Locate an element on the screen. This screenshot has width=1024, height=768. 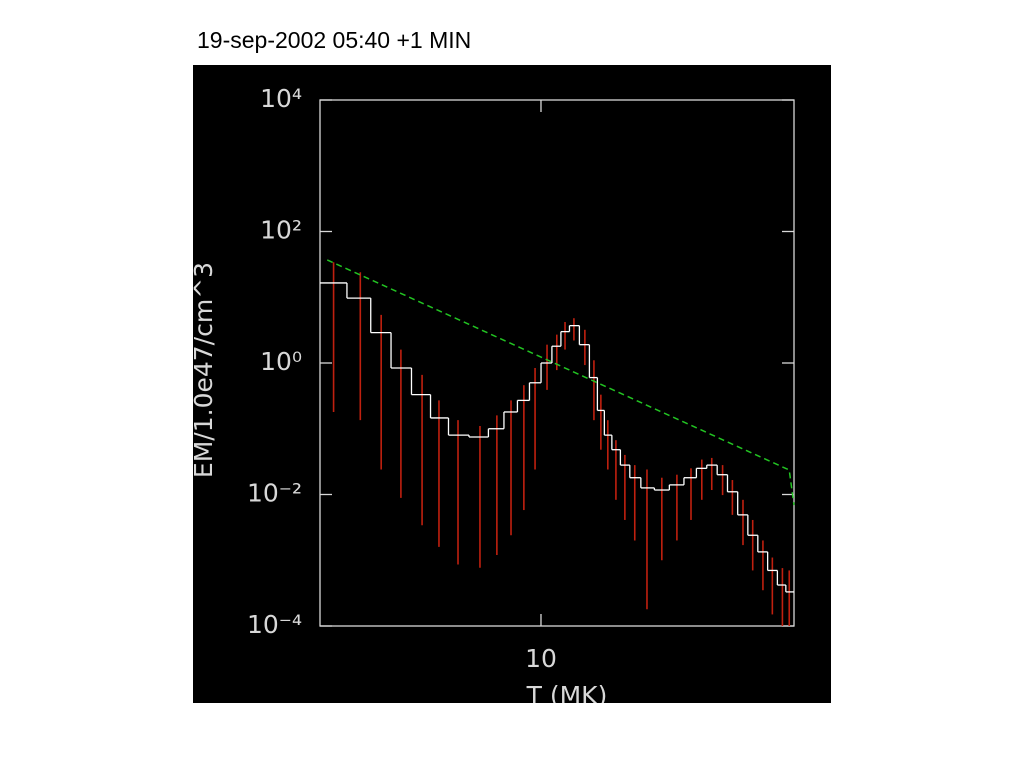
y-axis-label: EM/1.0e47/cm^3 is located at coordinates (203, 370).